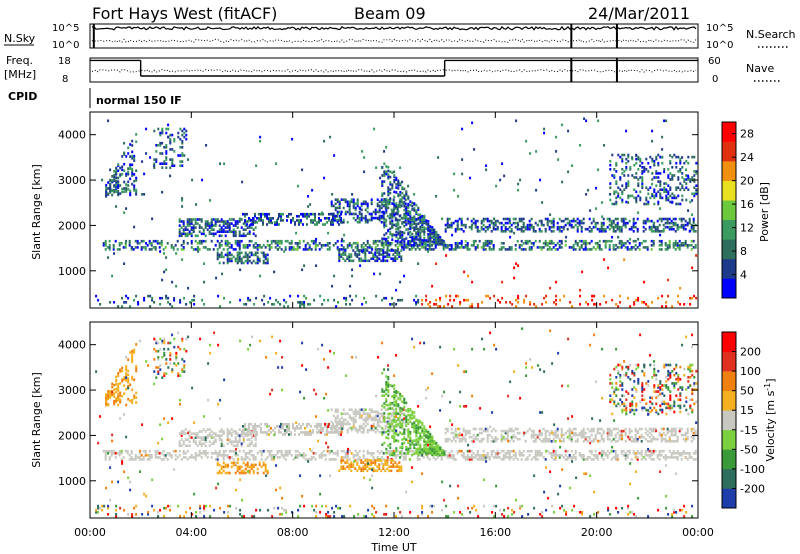 This screenshot has width=800, height=554. Describe the element at coordinates (416, 232) in the screenshot. I see `power-cell-2007` at that location.